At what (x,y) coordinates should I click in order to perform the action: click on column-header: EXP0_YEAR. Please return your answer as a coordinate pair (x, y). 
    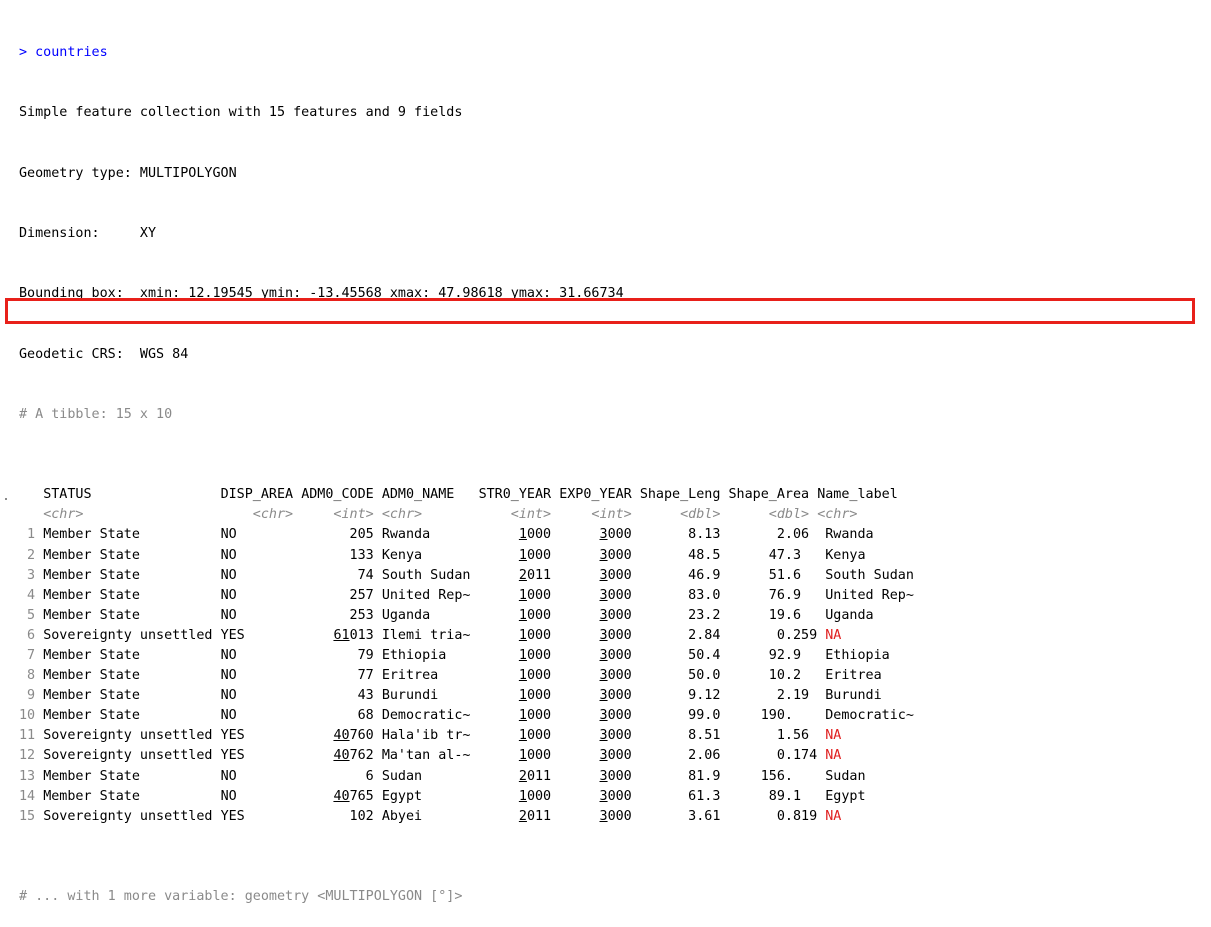
    Looking at the image, I should click on (595, 495).